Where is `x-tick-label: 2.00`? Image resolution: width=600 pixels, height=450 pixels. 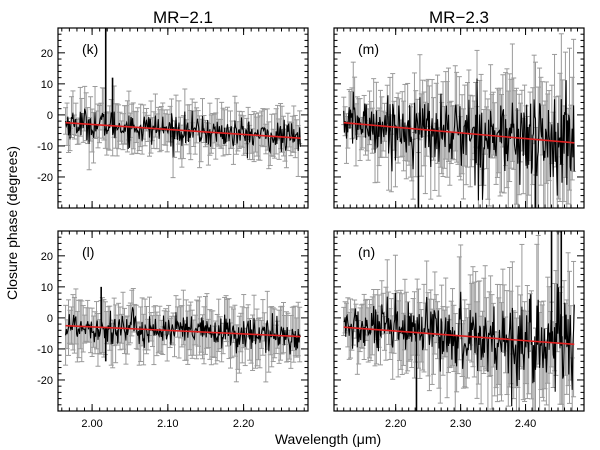
x-tick-label: 2.00 is located at coordinates (91, 424).